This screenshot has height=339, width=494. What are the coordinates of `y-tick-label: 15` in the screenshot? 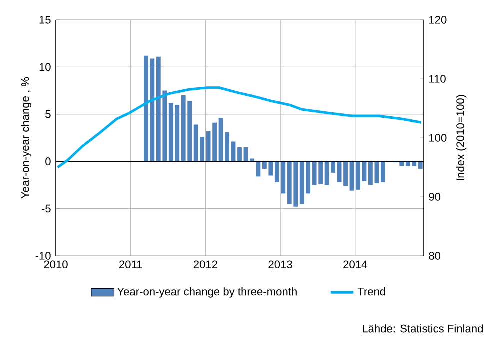 It's located at (45, 20).